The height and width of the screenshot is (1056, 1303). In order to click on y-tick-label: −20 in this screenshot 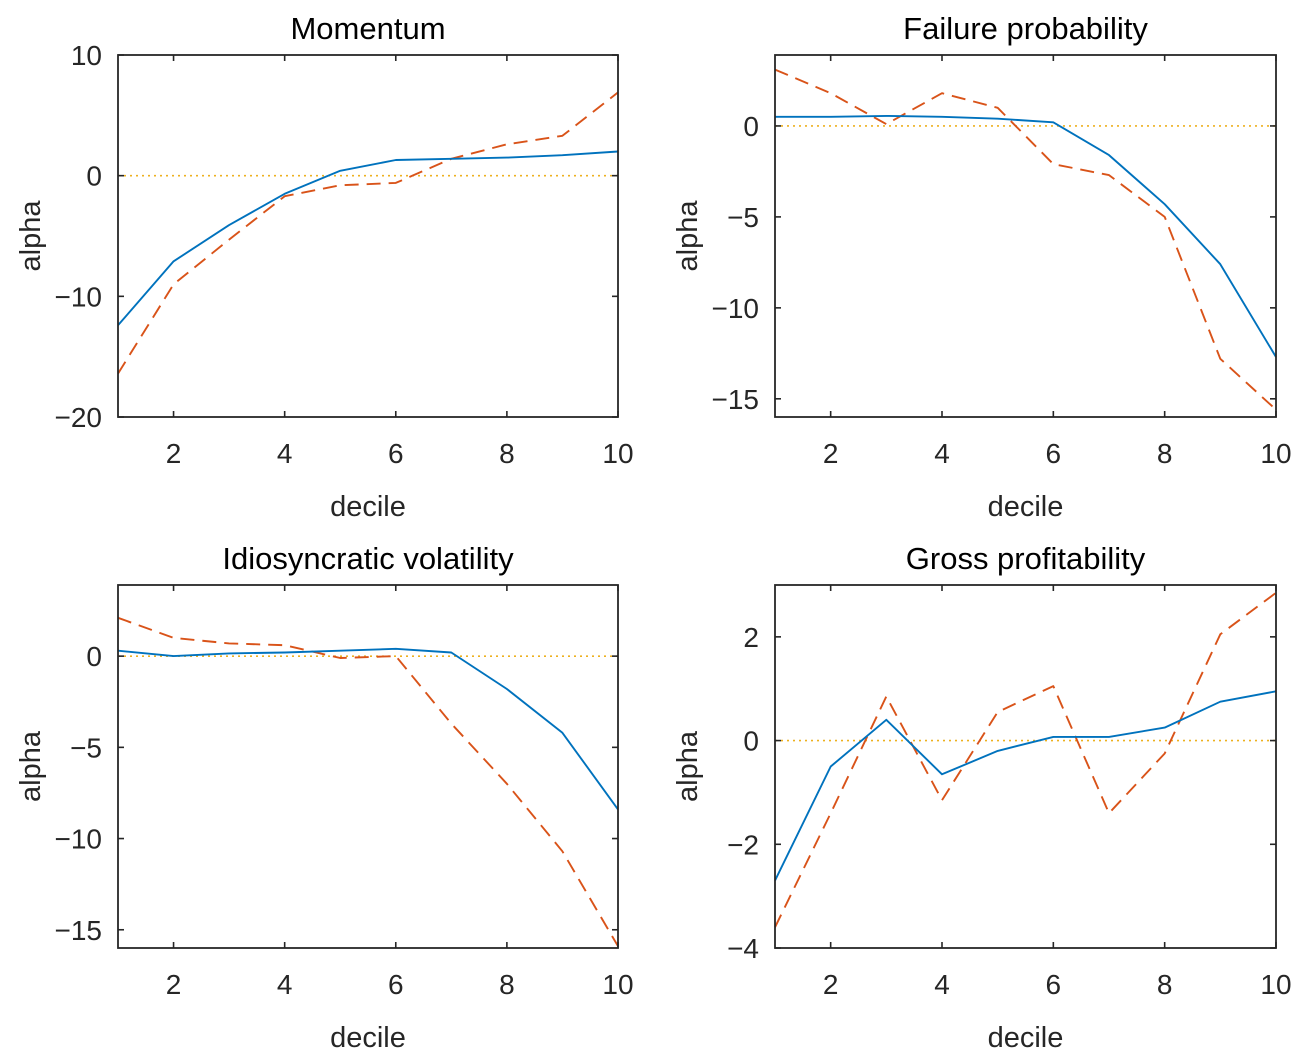, I will do `click(79, 417)`.